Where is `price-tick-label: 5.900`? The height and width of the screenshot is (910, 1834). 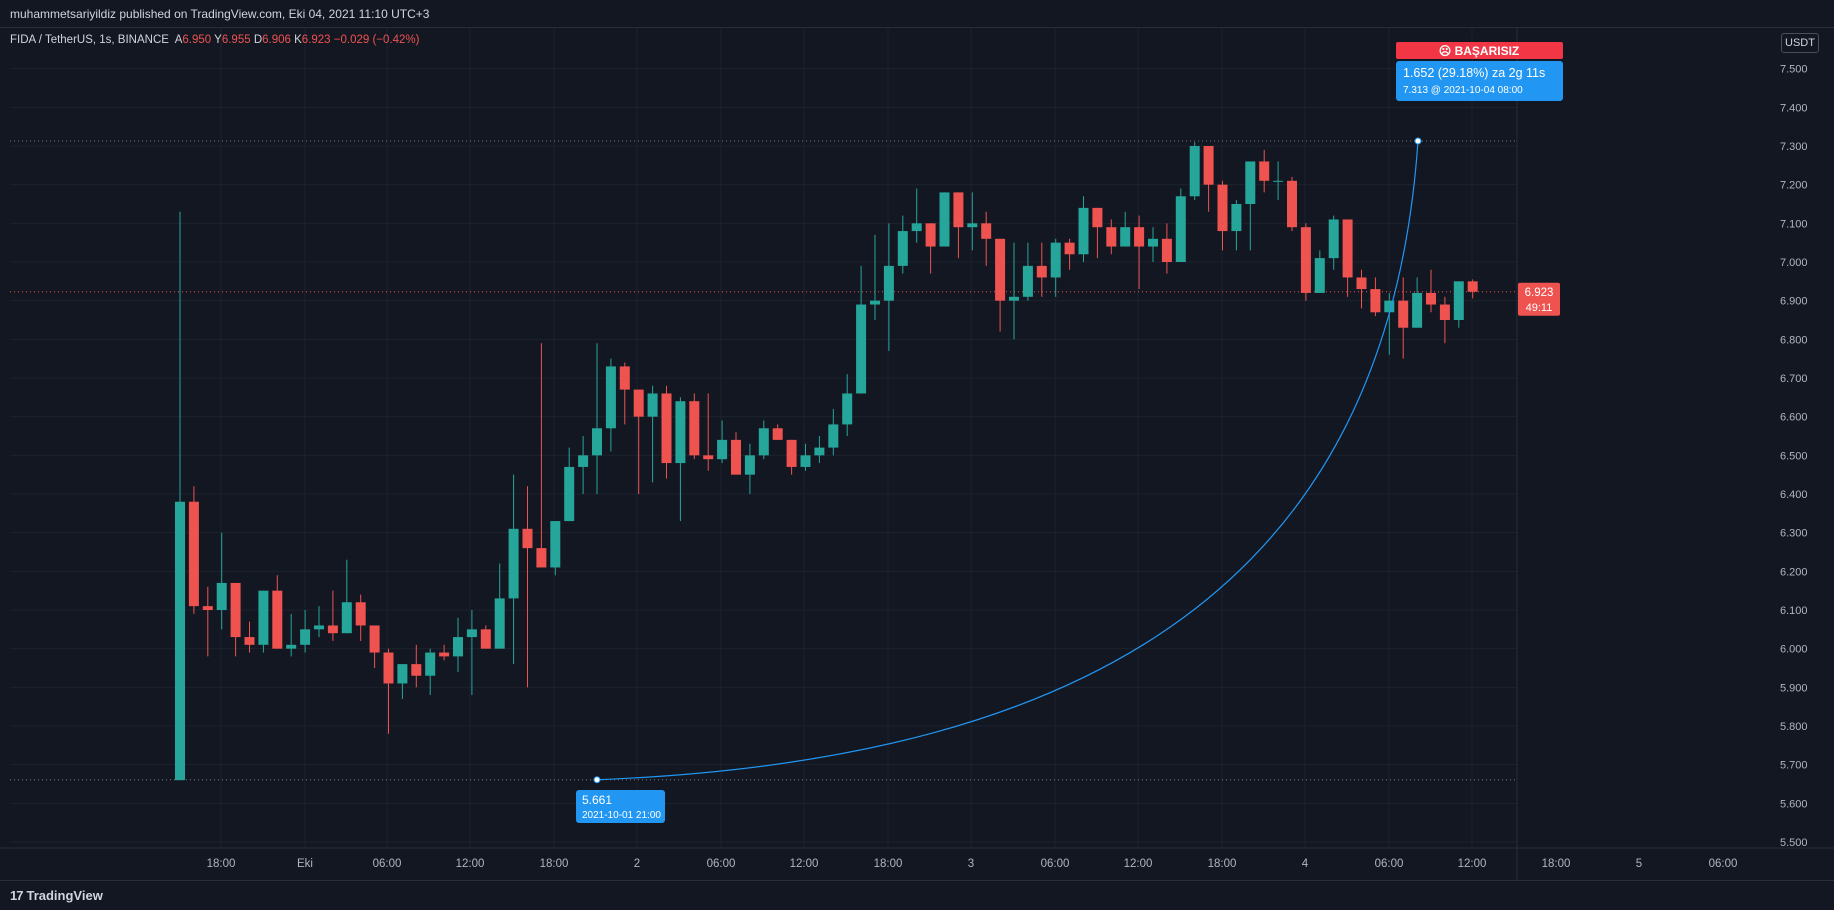 price-tick-label: 5.900 is located at coordinates (1794, 688).